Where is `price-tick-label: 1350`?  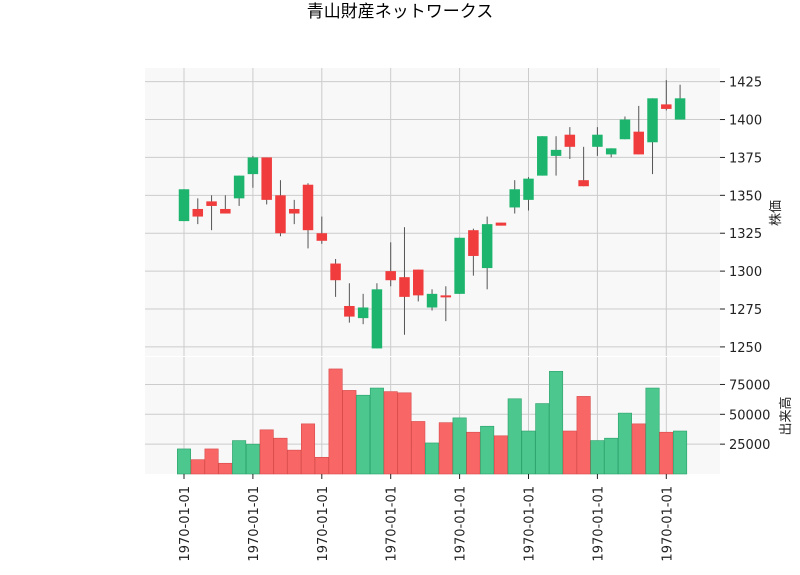 price-tick-label: 1350 is located at coordinates (745, 196).